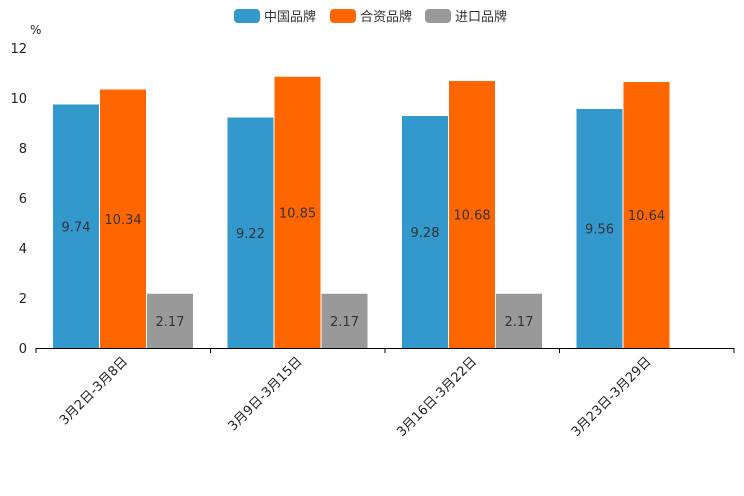 Image resolution: width=744 pixels, height=496 pixels. What do you see at coordinates (437, 397) in the screenshot?
I see `x-category-label: 3月16日-3月22日` at bounding box center [437, 397].